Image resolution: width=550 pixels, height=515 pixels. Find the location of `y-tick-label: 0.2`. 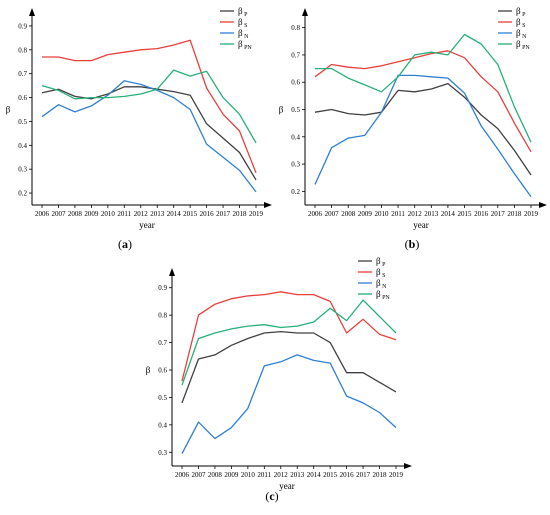

y-tick-label: 0.2 is located at coordinates (22, 194).